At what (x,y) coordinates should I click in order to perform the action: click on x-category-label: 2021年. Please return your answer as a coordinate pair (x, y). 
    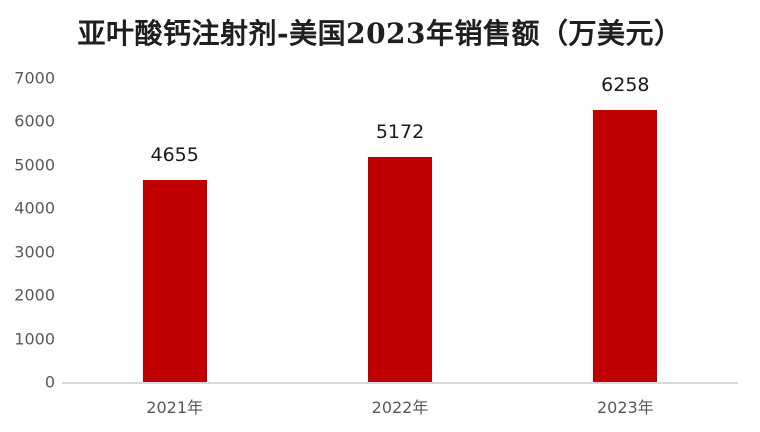
    Looking at the image, I should click on (175, 407).